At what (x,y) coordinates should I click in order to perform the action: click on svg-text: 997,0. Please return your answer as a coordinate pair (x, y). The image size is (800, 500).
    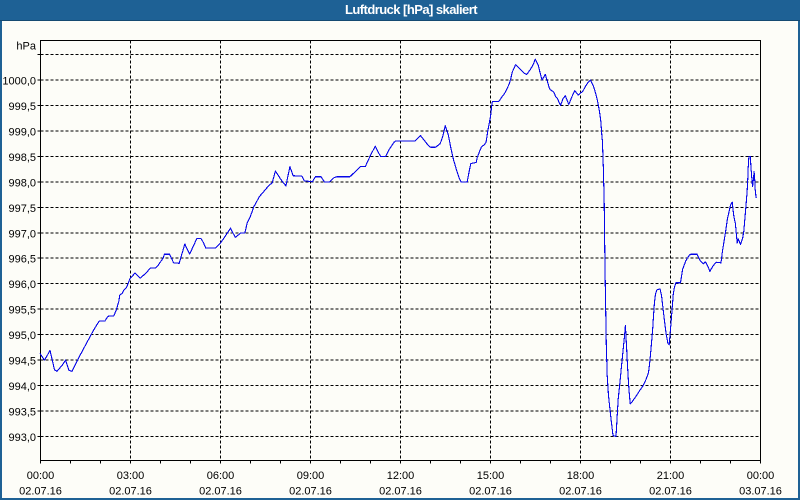
    Looking at the image, I should click on (22, 234).